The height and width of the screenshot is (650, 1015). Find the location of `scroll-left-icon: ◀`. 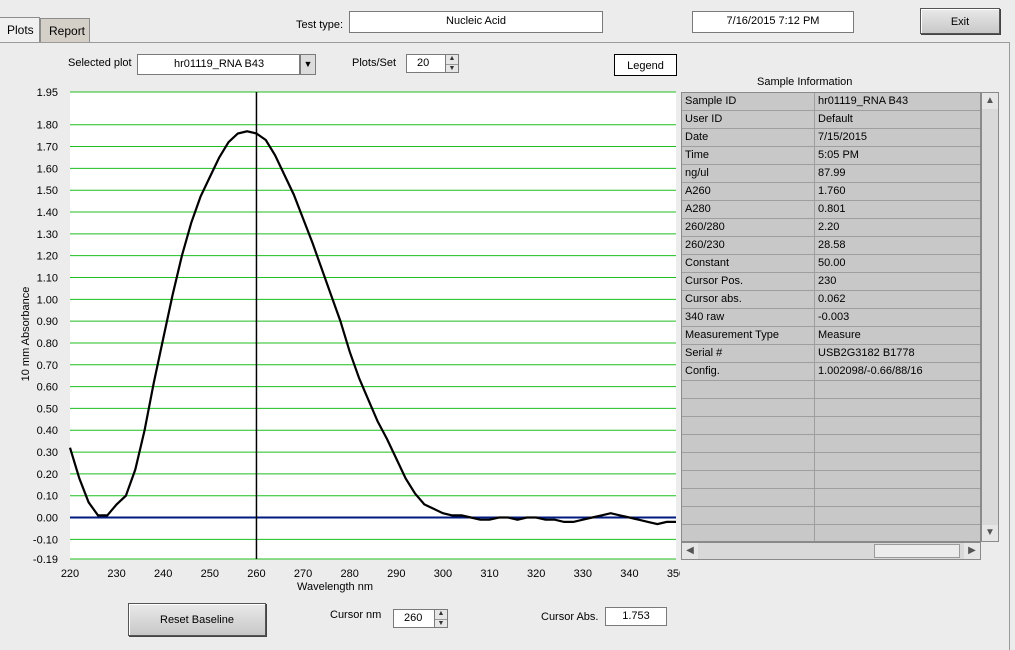

scroll-left-icon: ◀ is located at coordinates (690, 551).